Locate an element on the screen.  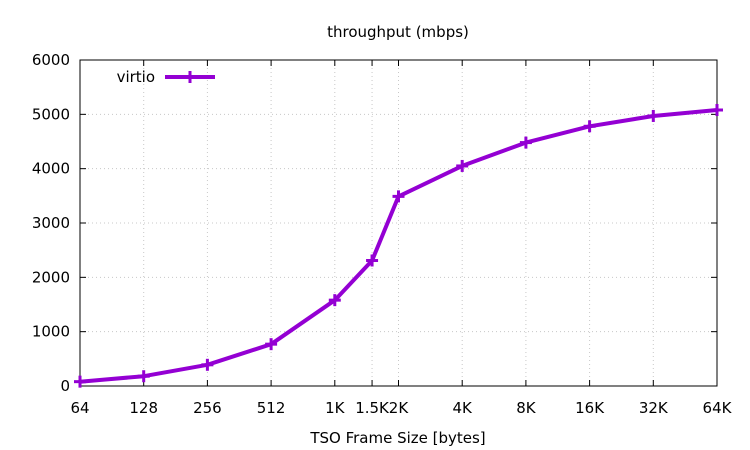
x-tick-label: 512 is located at coordinates (271, 408).